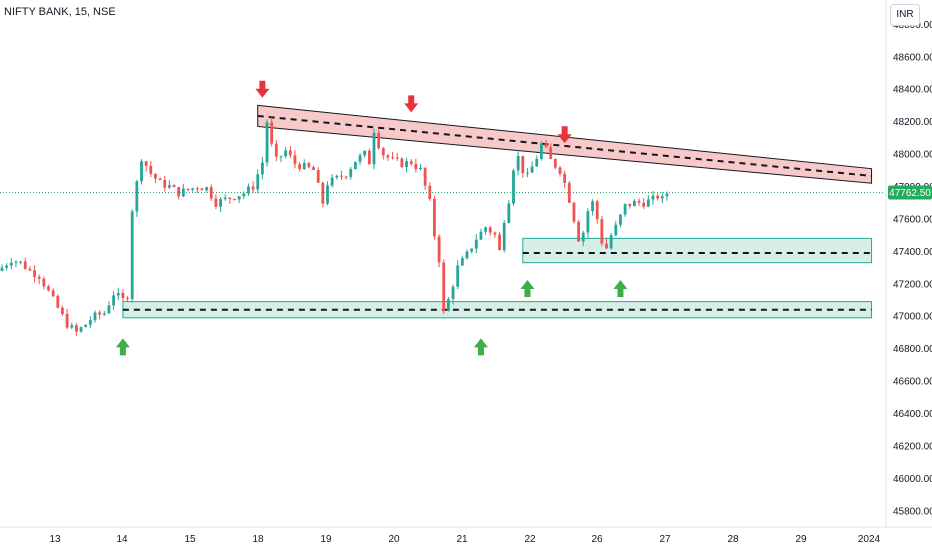  I want to click on currency-selector: INR, so click(905, 15).